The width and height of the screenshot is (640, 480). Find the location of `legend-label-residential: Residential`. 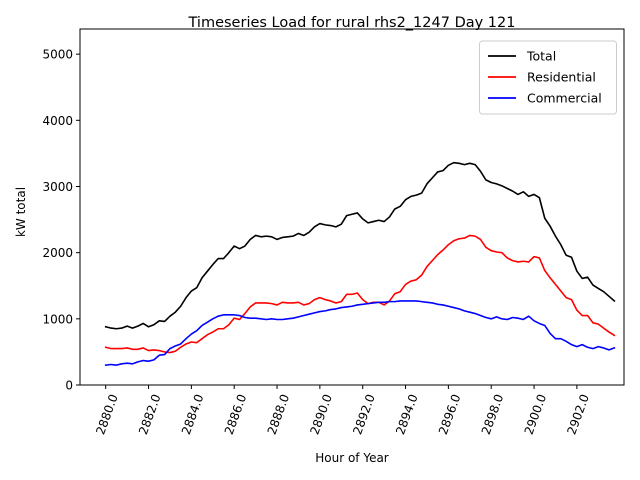

legend-label-residential: Residential is located at coordinates (561, 77).